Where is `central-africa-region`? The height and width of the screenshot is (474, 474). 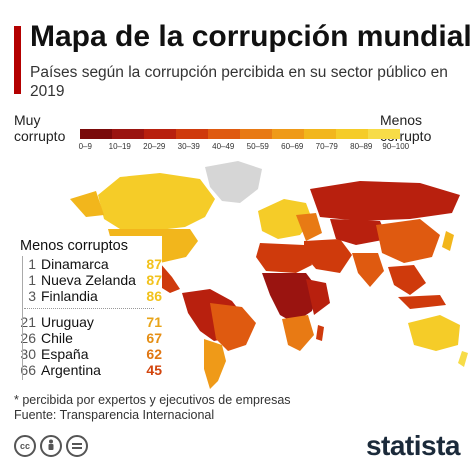 central-africa-region is located at coordinates (290, 298).